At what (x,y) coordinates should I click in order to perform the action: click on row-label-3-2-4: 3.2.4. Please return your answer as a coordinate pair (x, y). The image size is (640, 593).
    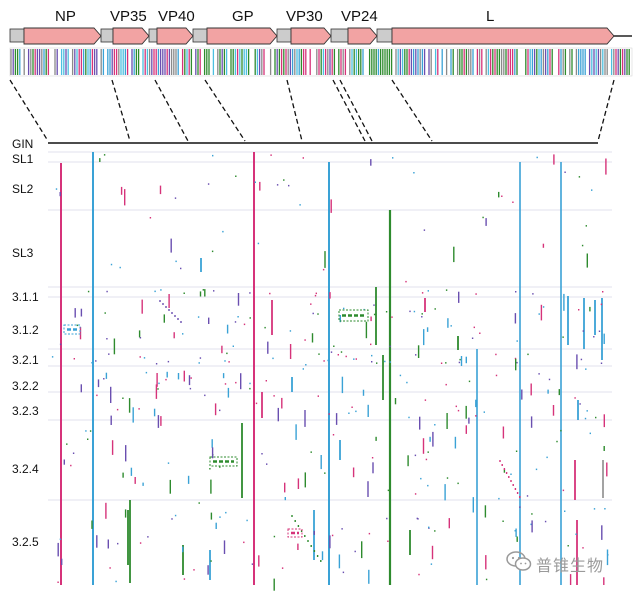
    Looking at the image, I should click on (25, 469).